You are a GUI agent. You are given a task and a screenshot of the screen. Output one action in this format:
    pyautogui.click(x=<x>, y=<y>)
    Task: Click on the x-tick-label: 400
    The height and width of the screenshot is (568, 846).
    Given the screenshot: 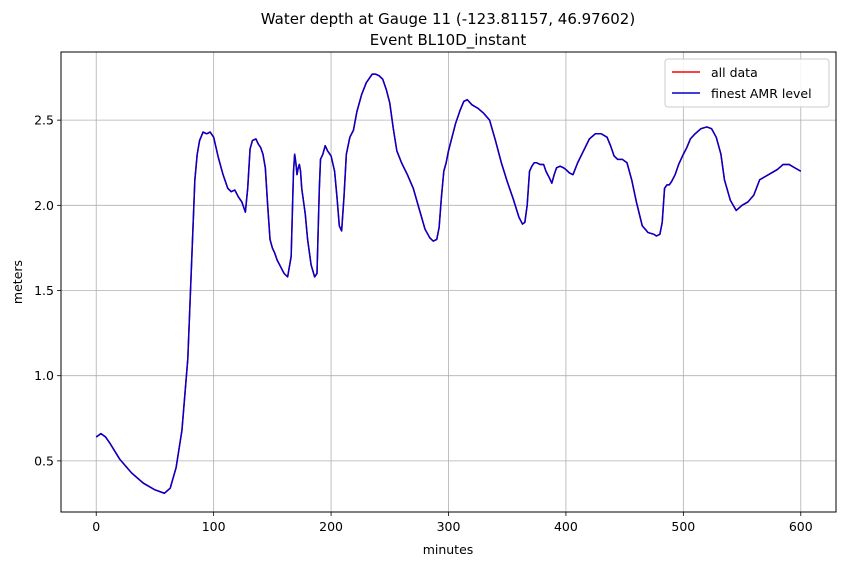 What is the action you would take?
    pyautogui.click(x=566, y=526)
    